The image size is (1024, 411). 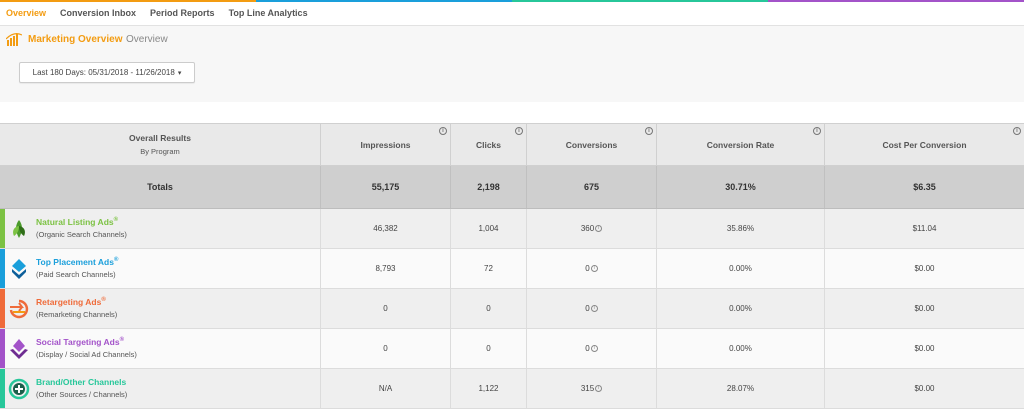 What do you see at coordinates (587, 348) in the screenshot?
I see `row-conversions: 0` at bounding box center [587, 348].